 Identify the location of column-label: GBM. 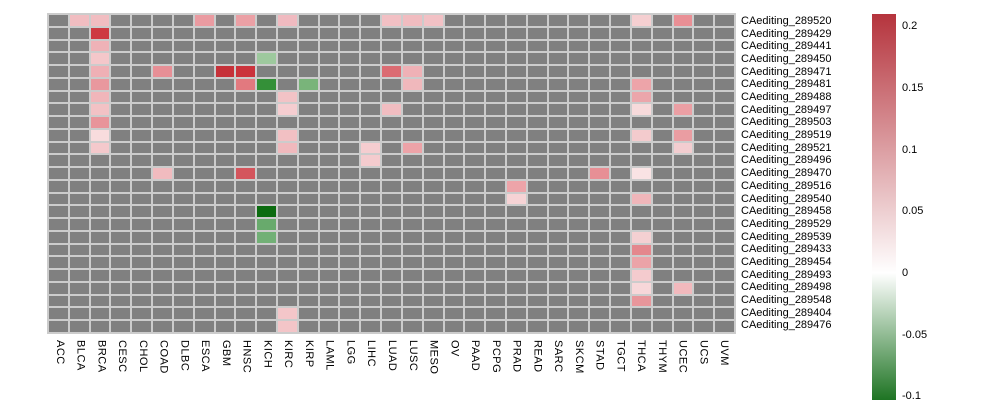
(225, 353).